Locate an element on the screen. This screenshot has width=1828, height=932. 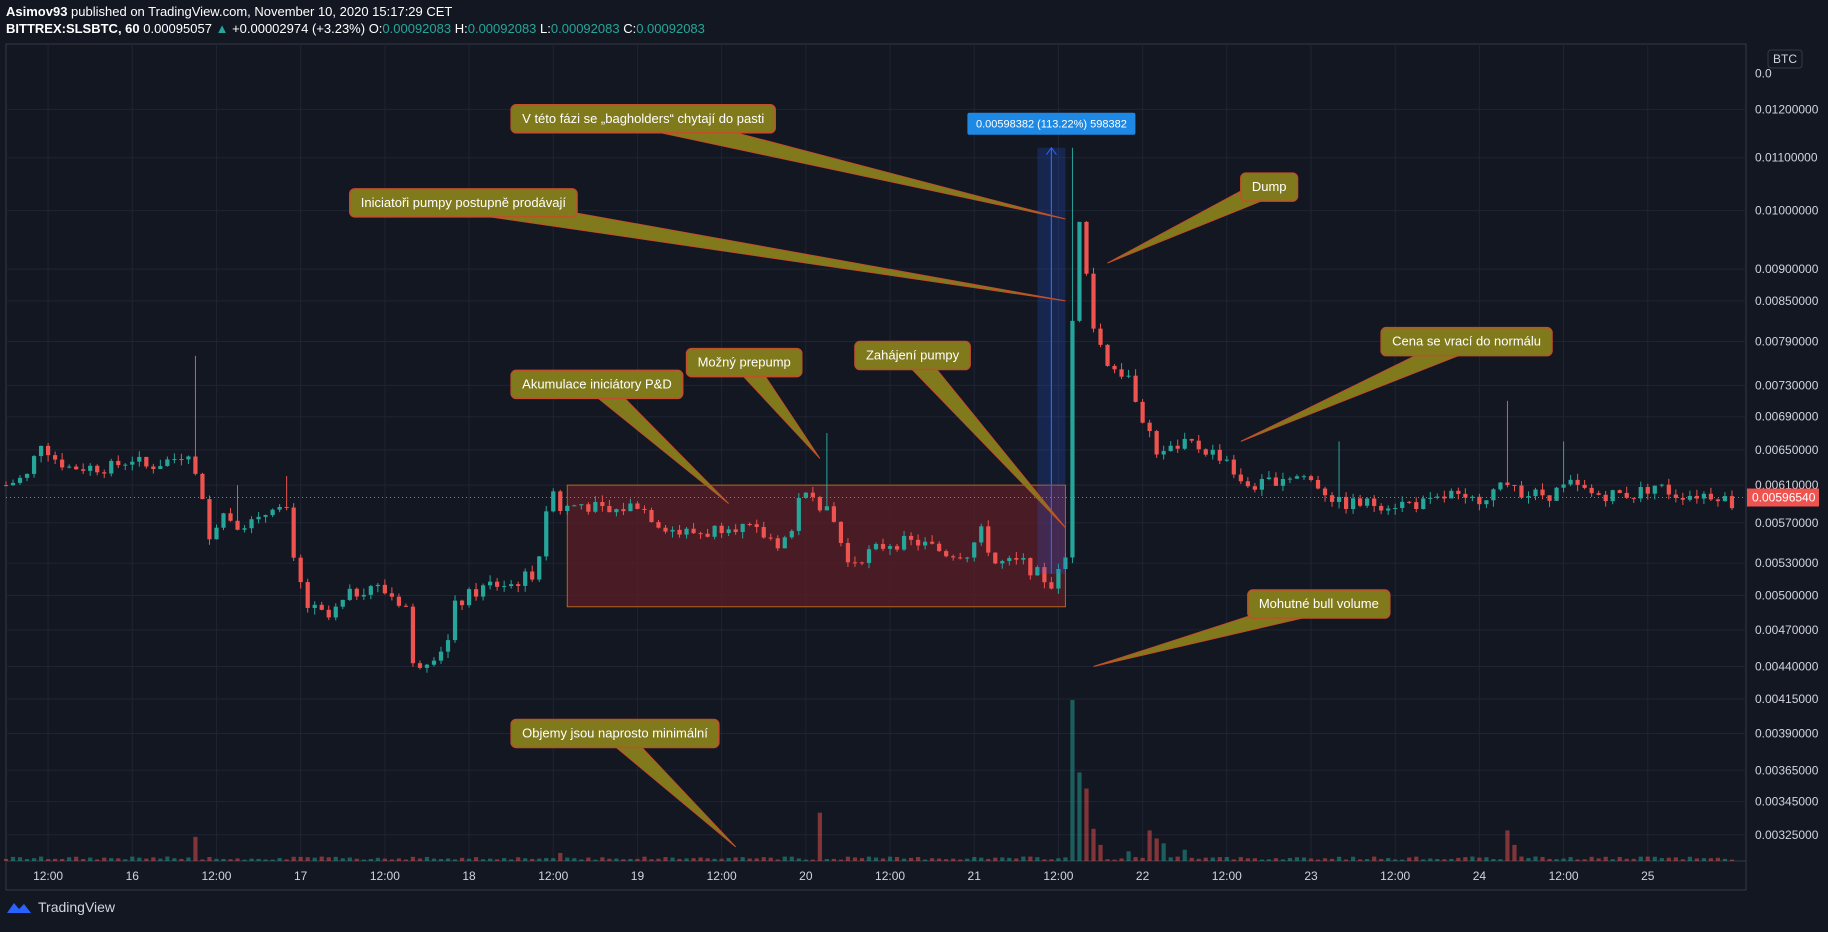
last-price: 0.00095057 is located at coordinates (177, 28).